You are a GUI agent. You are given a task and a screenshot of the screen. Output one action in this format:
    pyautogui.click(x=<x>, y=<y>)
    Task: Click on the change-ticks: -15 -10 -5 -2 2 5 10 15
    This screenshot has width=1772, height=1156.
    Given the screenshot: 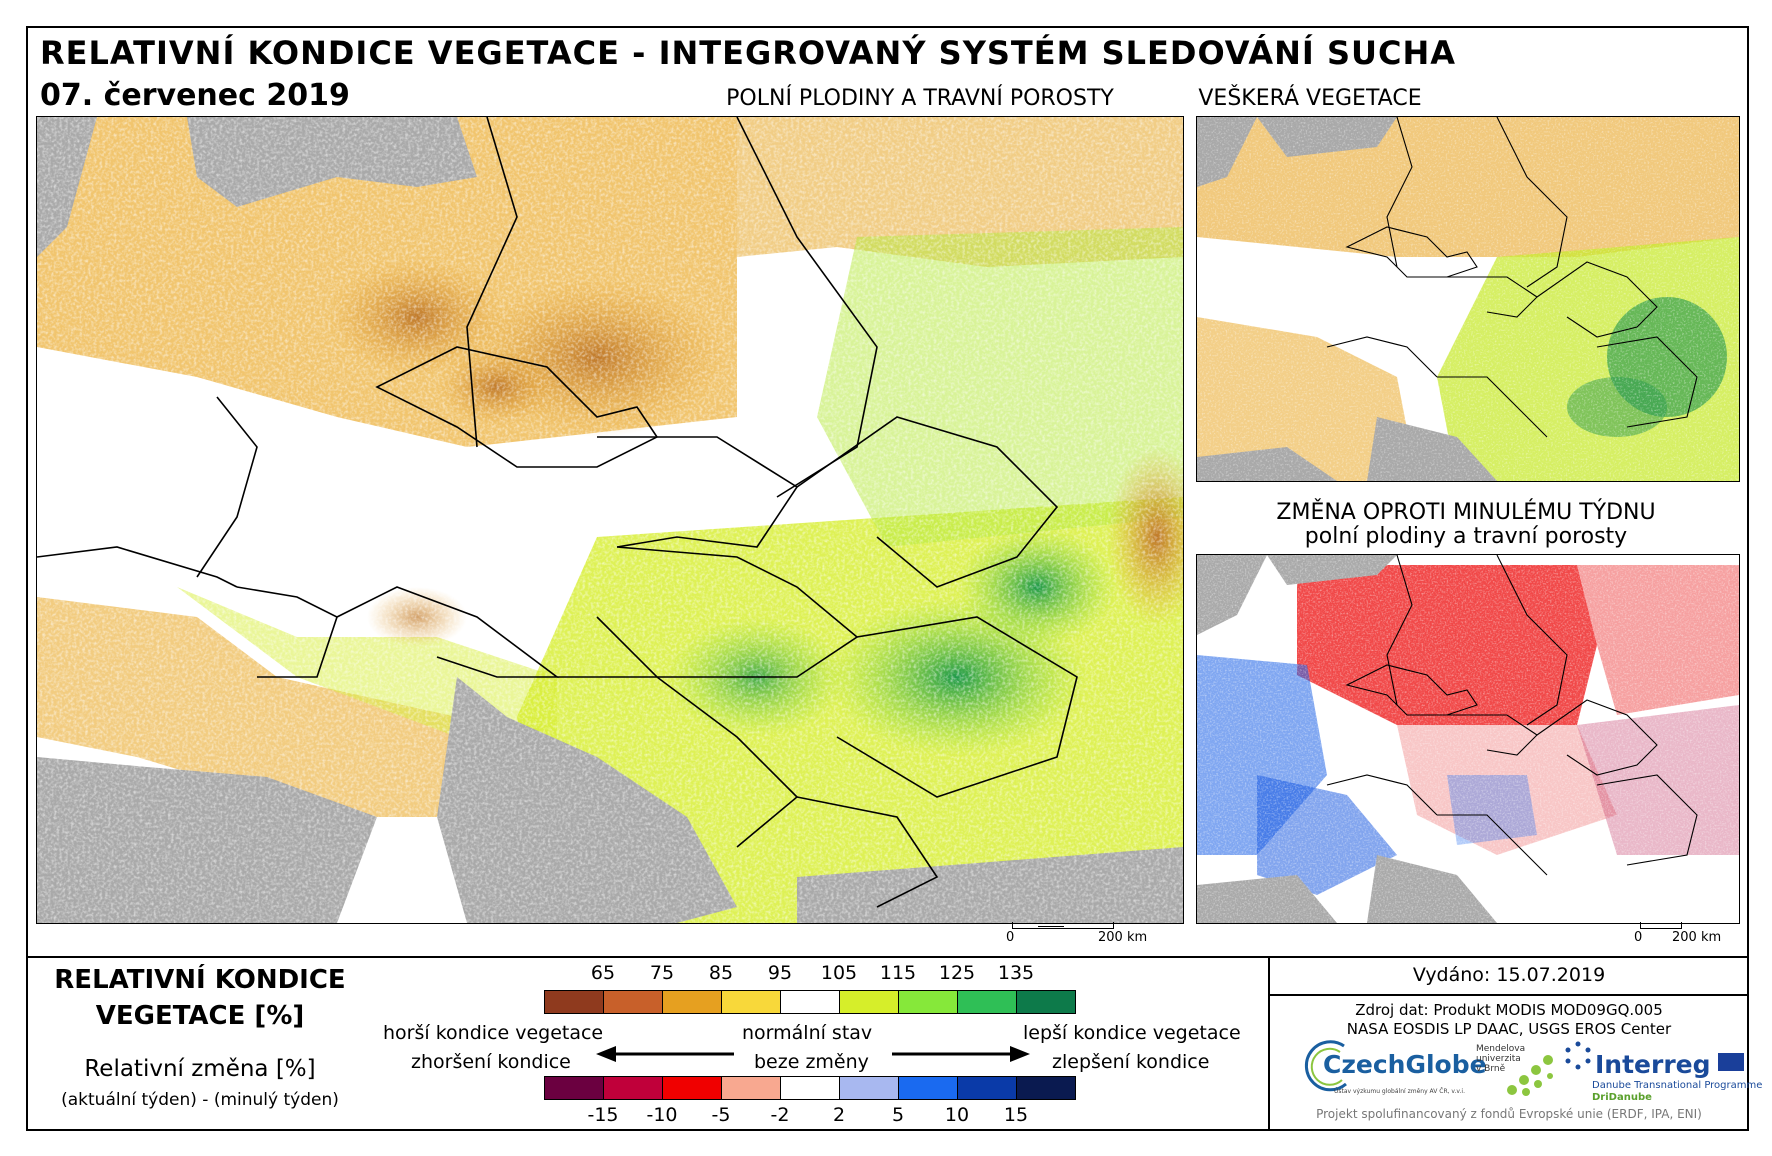 What is the action you would take?
    pyautogui.click(x=809, y=1116)
    